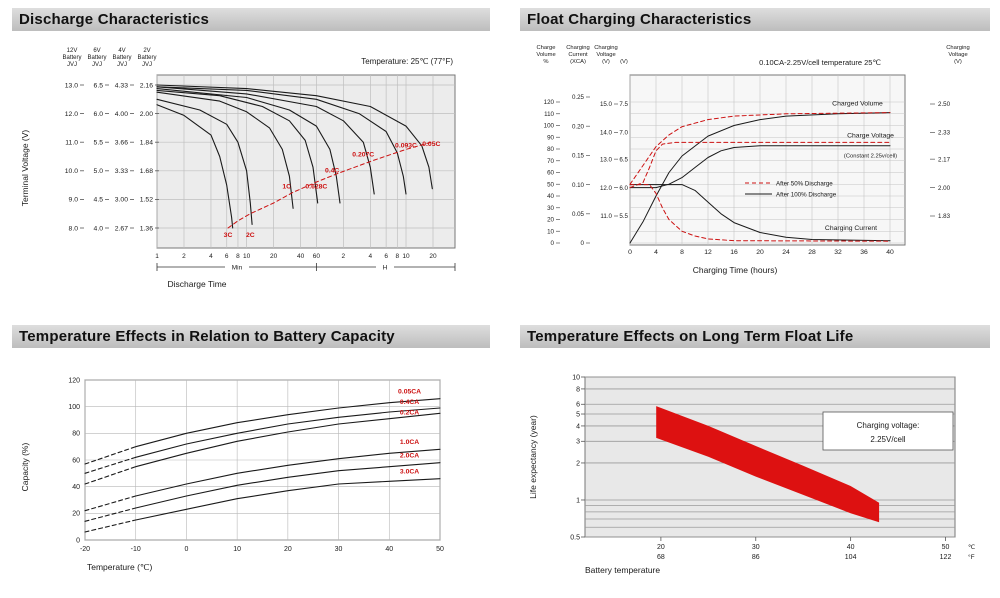 The height and width of the screenshot is (598, 1000). I want to click on scale-header: Battery, so click(71, 58).